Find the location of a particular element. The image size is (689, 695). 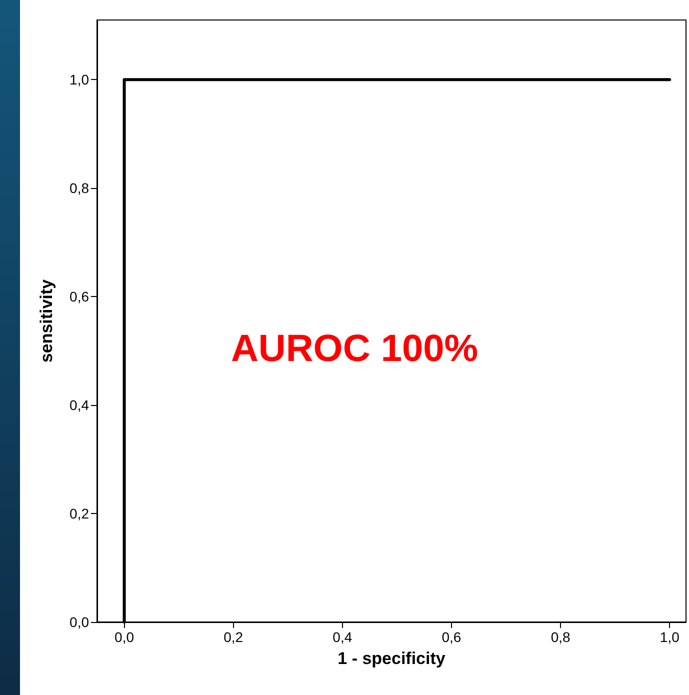

x-tick-label: 0,2 is located at coordinates (234, 637).